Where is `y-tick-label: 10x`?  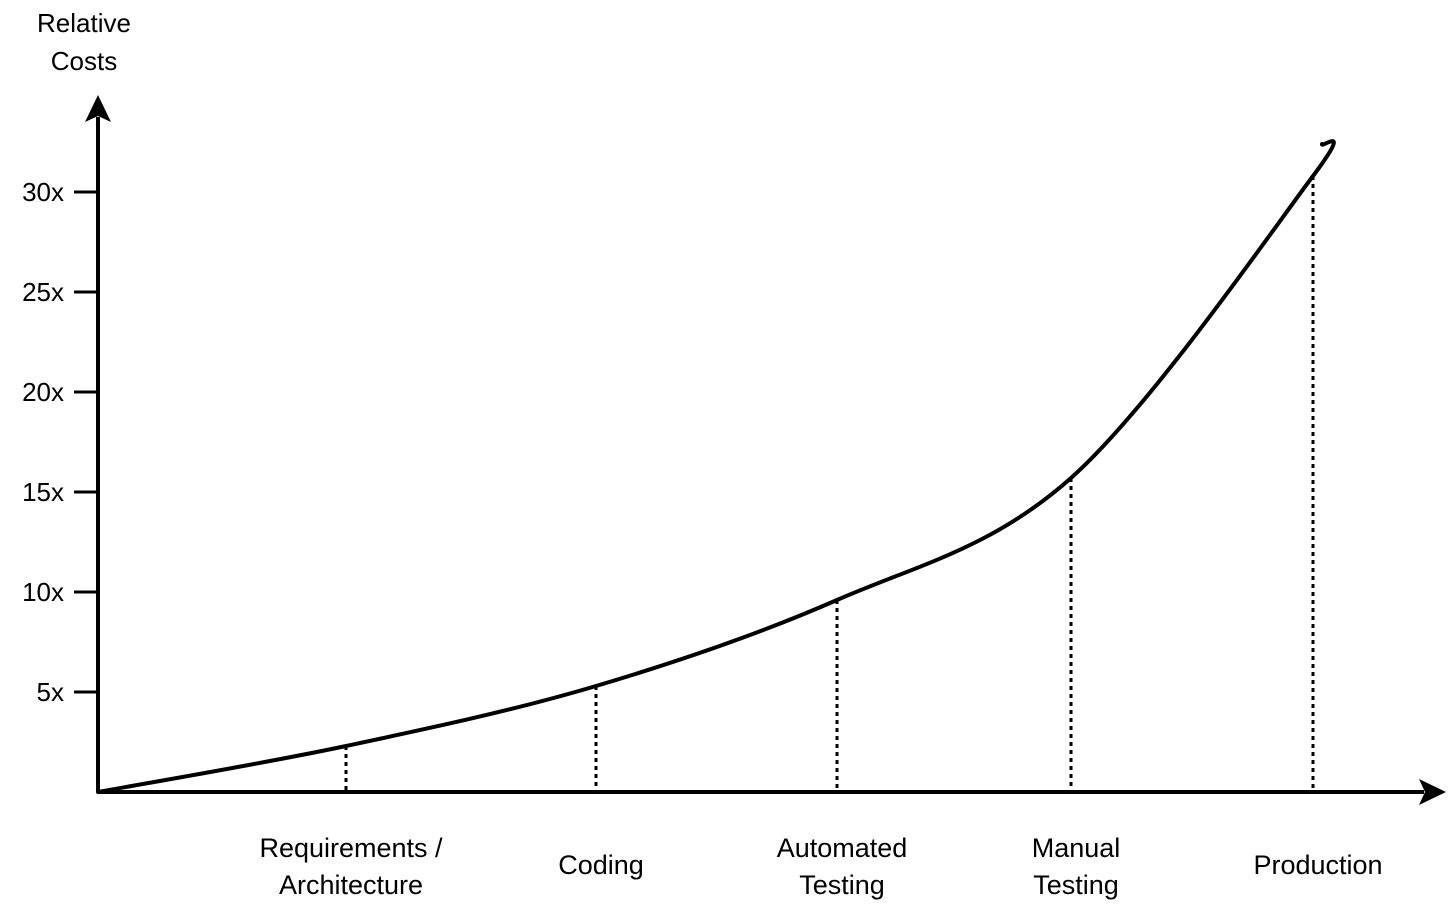 y-tick-label: 10x is located at coordinates (43, 592).